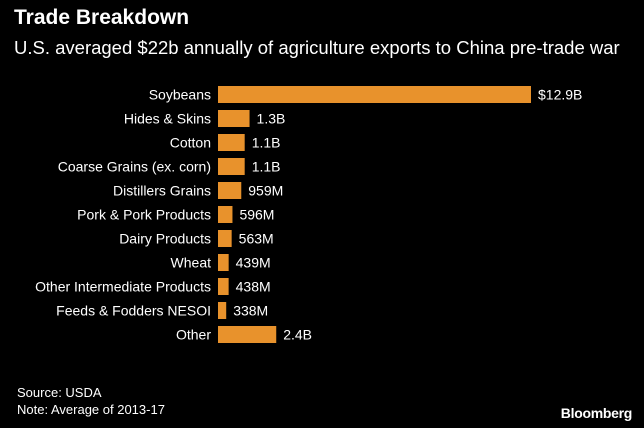 This screenshot has height=428, width=644. What do you see at coordinates (253, 263) in the screenshot?
I see `value-label: 439M` at bounding box center [253, 263].